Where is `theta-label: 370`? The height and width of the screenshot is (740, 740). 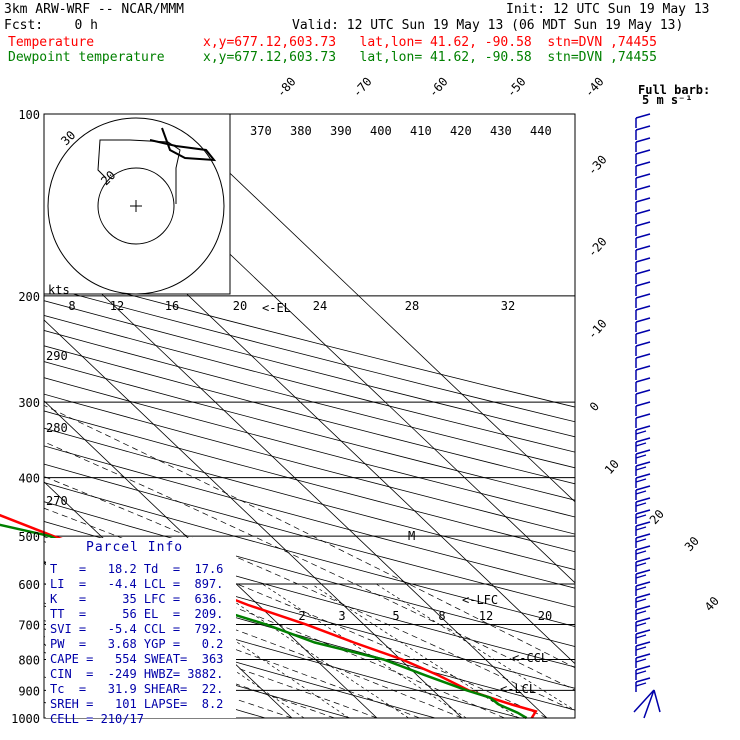 theta-label: 370 is located at coordinates (261, 131).